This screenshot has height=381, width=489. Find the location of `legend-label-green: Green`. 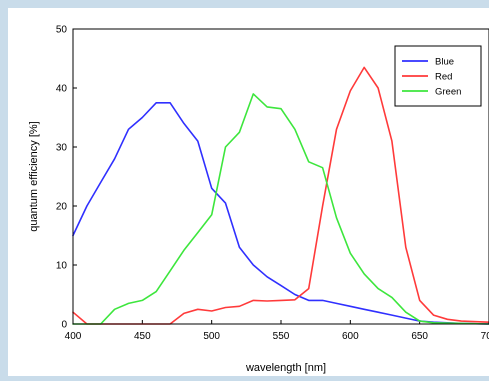

legend-label-green: Green is located at coordinates (448, 92).